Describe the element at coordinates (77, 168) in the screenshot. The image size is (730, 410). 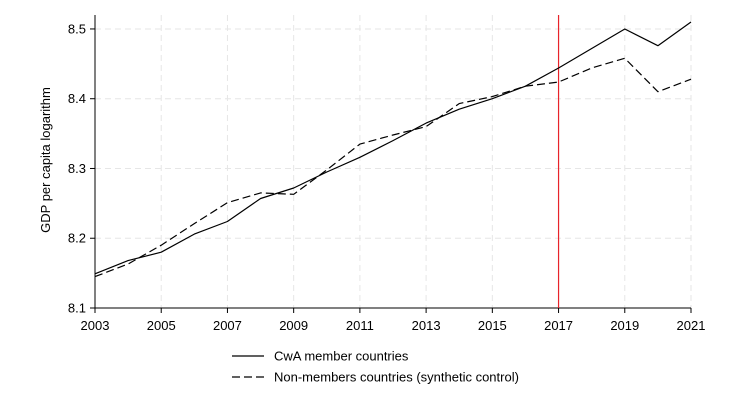
I see `y-tick-label-2: 8.3` at that location.